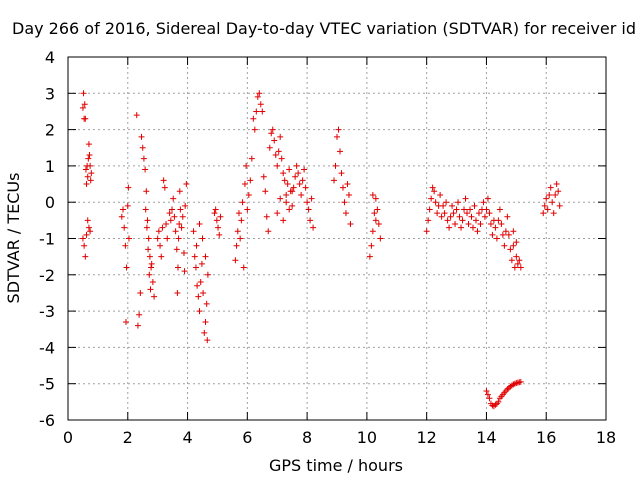 Image resolution: width=640 pixels, height=480 pixels. I want to click on x-tick-label: 6, so click(247, 437).